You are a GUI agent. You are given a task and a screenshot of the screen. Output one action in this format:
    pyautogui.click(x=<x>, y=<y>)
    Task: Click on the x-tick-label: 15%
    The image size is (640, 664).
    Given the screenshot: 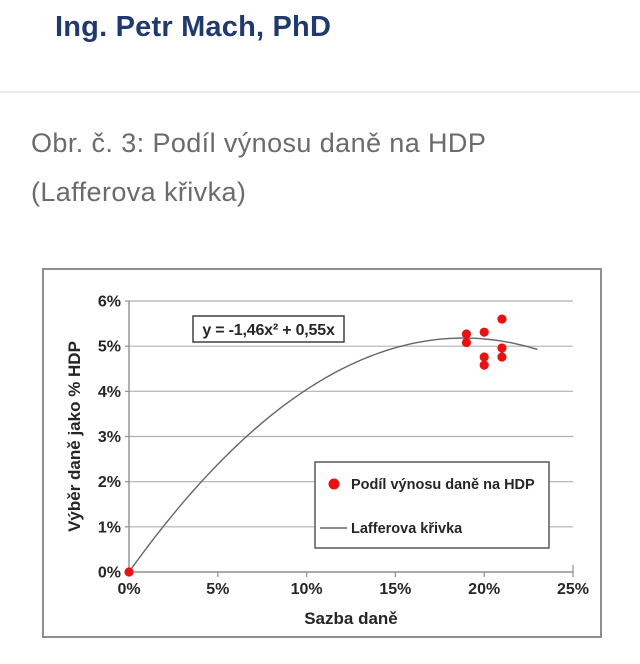 What is the action you would take?
    pyautogui.click(x=395, y=589)
    